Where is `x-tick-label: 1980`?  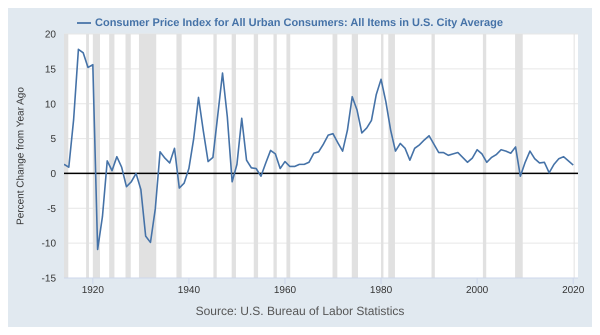 x-tick-label: 1980 is located at coordinates (381, 290).